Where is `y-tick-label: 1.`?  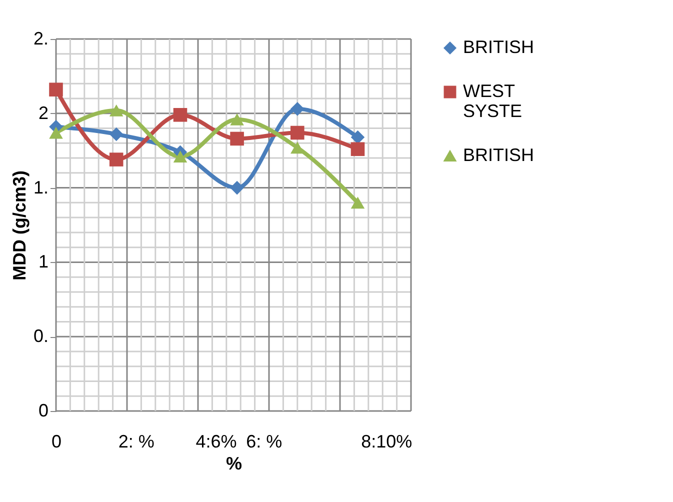 y-tick-label: 1. is located at coordinates (40, 187).